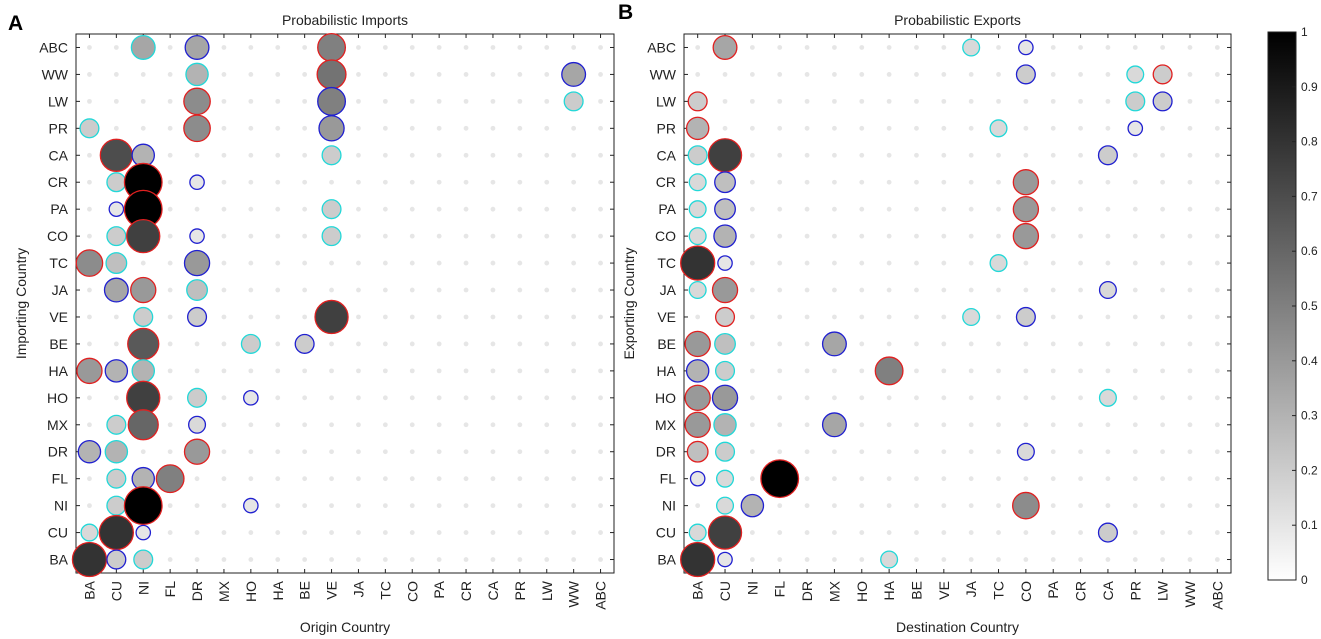 The height and width of the screenshot is (639, 1321). I want to click on y-tick-label: DR, so click(58, 452).